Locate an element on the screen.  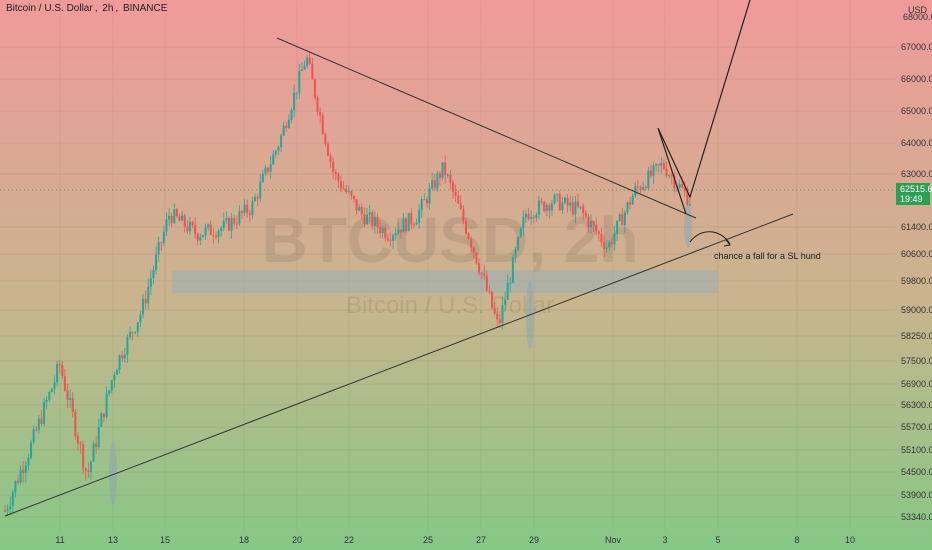
symbol-title: Bitcoin / U.S. Dollar, 2h, BINANCE is located at coordinates (87, 8).